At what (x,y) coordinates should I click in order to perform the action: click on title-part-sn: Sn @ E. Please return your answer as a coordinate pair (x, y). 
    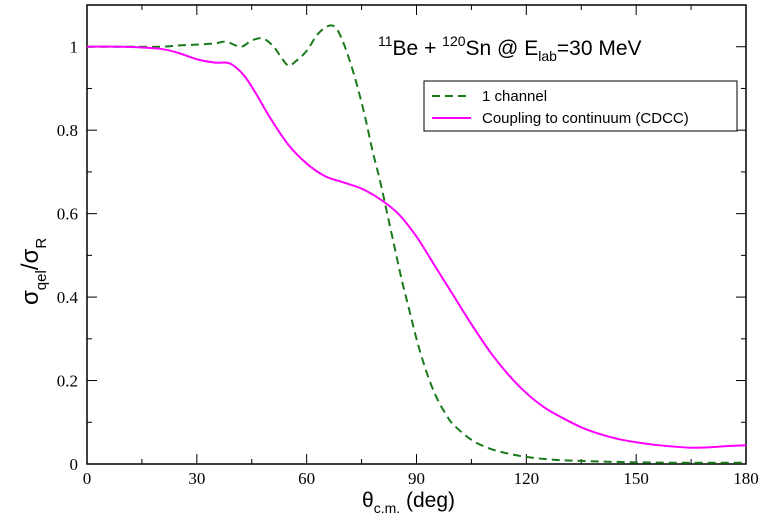
    Looking at the image, I should click on (502, 48).